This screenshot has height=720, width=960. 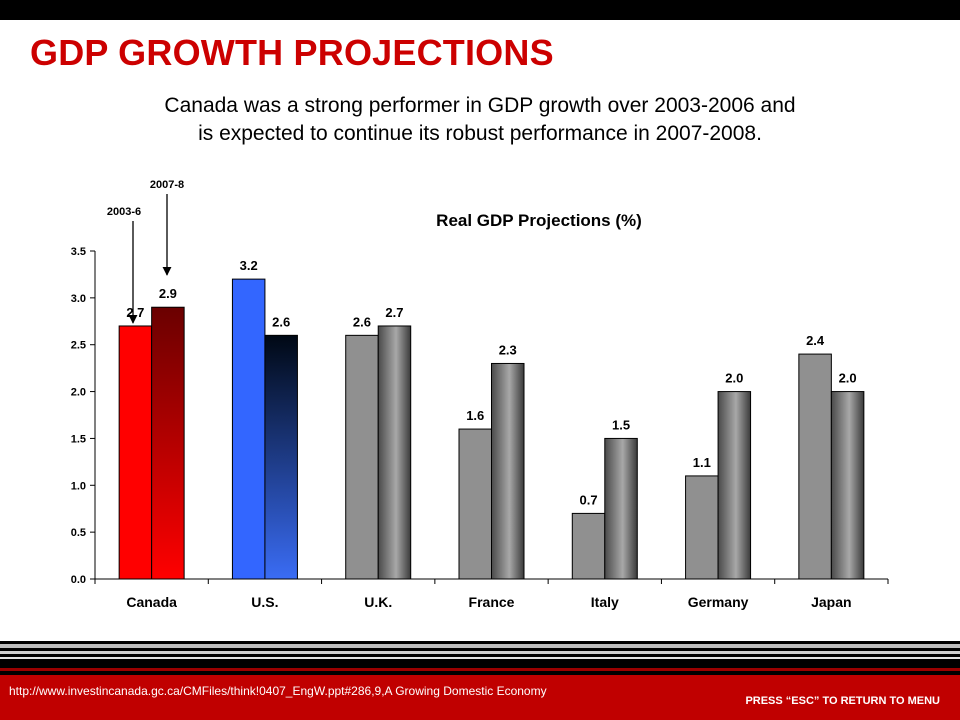 I want to click on x-tick-label-u-s: U.S., so click(x=264, y=602).